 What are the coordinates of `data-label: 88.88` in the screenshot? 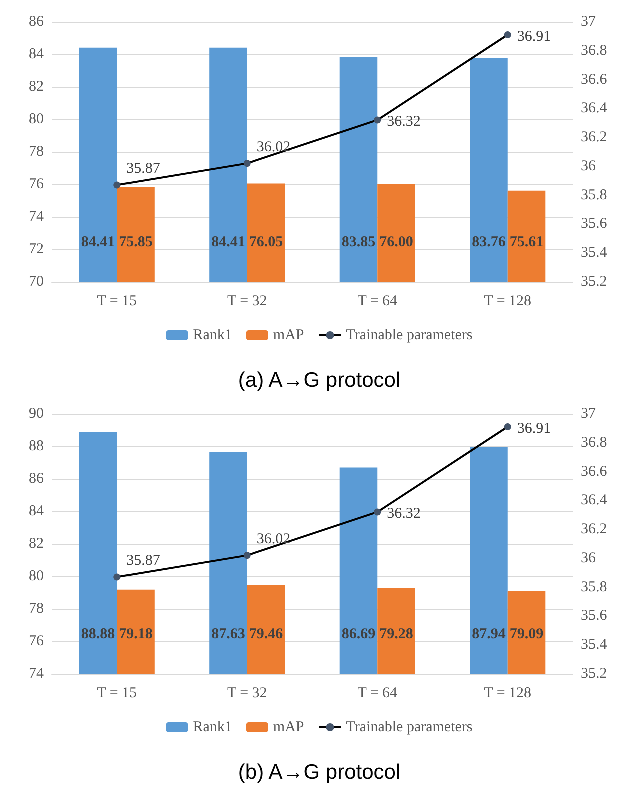 It's located at (98, 634).